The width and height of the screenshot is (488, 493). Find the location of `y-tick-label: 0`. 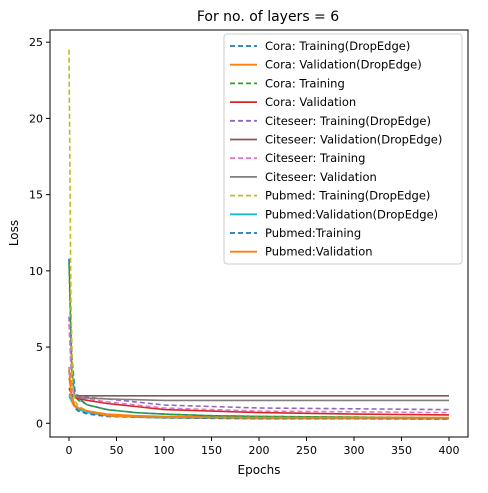

y-tick-label: 0 is located at coordinates (39, 423).